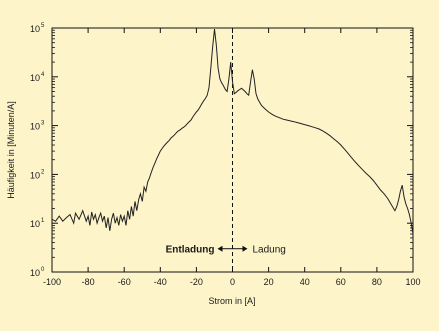 This screenshot has height=331, width=439. What do you see at coordinates (52, 282) in the screenshot?
I see `x-tick-label: -100` at bounding box center [52, 282].